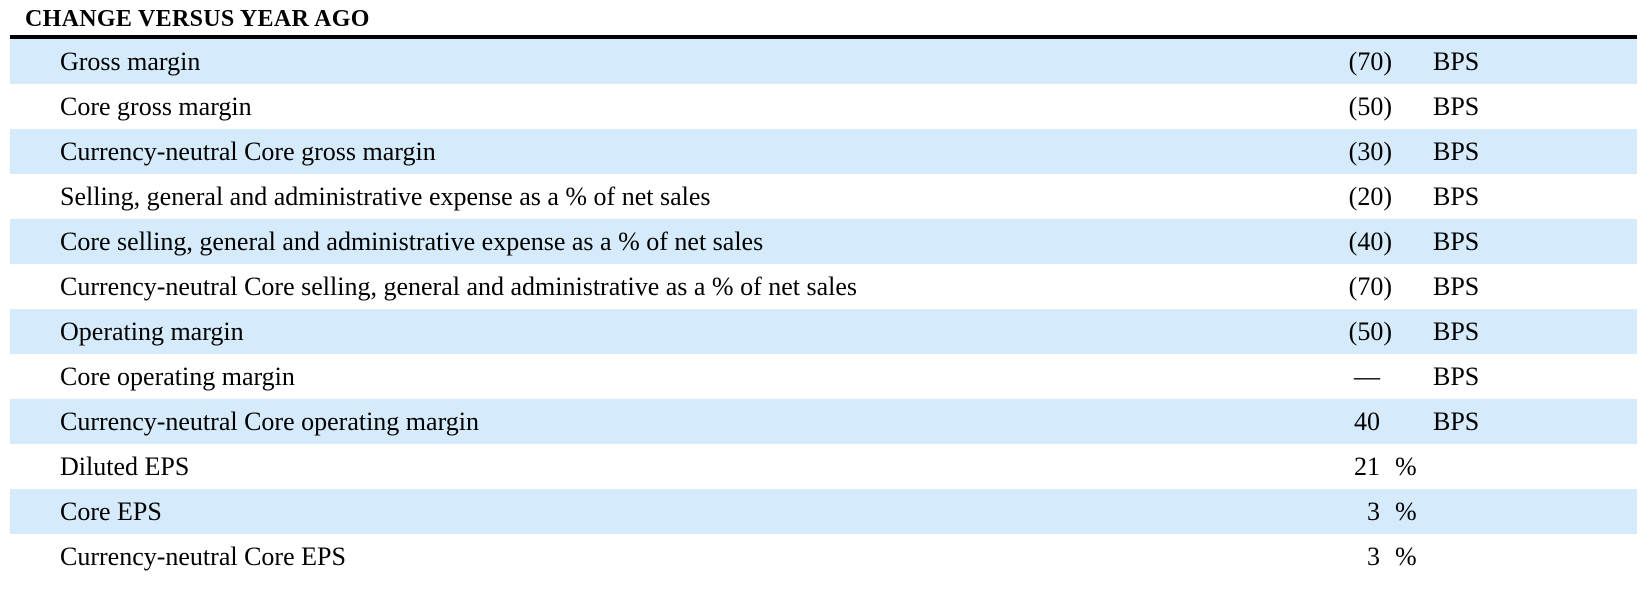 This screenshot has width=1650, height=610. What do you see at coordinates (152, 331) in the screenshot?
I see `metric-label: Operating margin` at bounding box center [152, 331].